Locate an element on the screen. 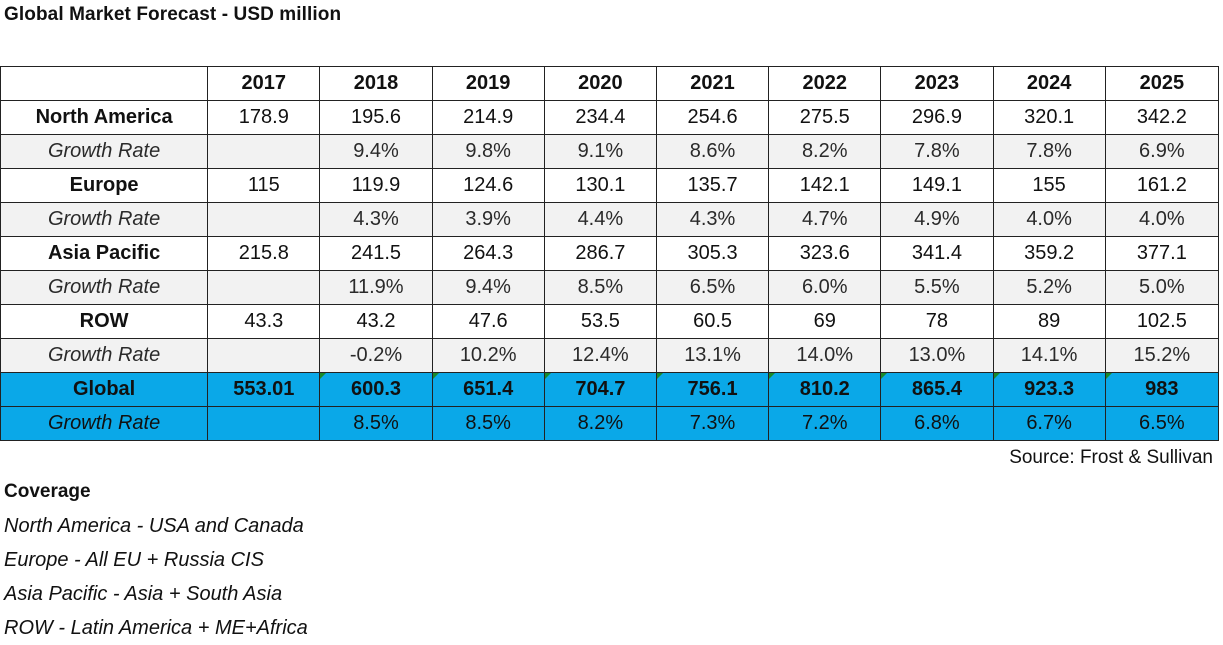 This screenshot has height=645, width=1223. coverage-heading: Coverage is located at coordinates (47, 491).